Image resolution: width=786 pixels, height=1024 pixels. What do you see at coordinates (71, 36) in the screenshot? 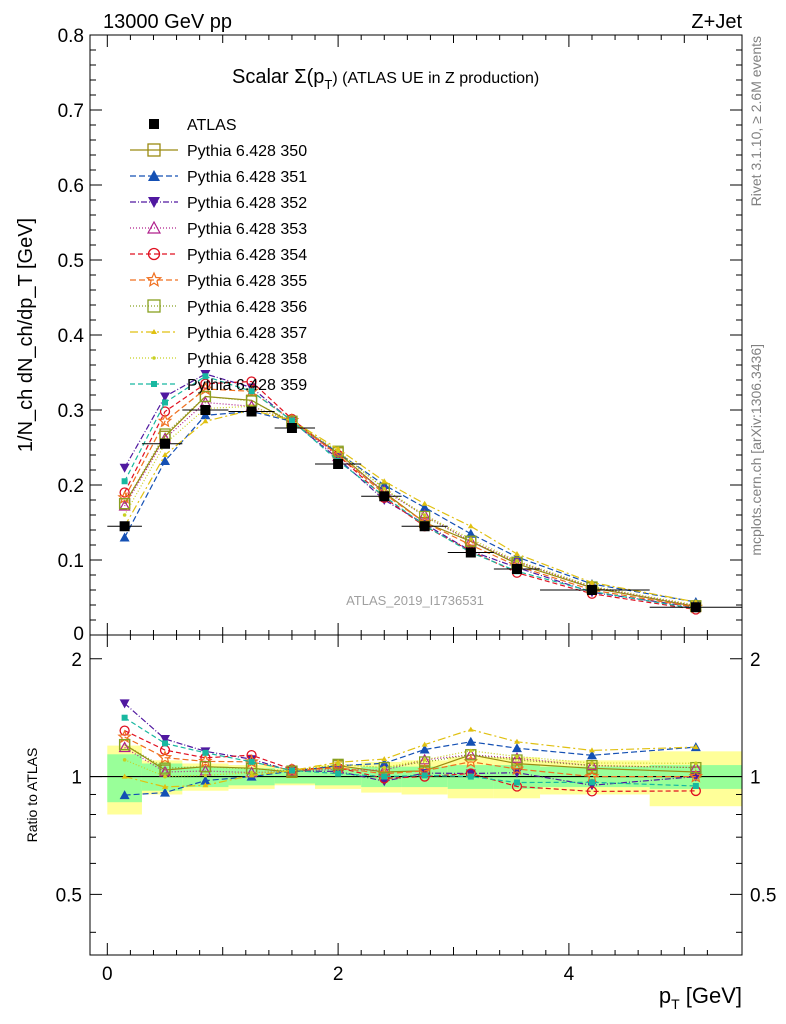
I see `y-tick-label: 0.8` at bounding box center [71, 36].